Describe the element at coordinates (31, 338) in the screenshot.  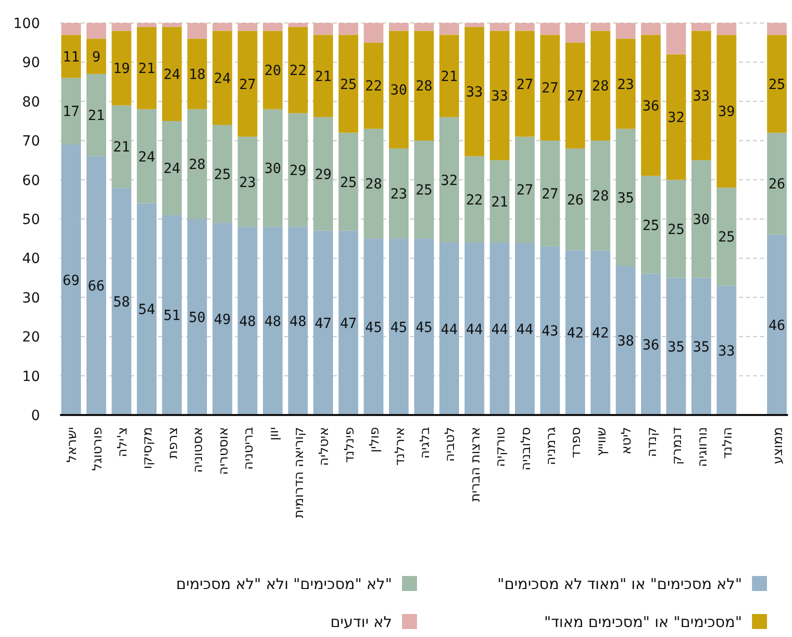
I see `y-tick-label: 20` at that location.